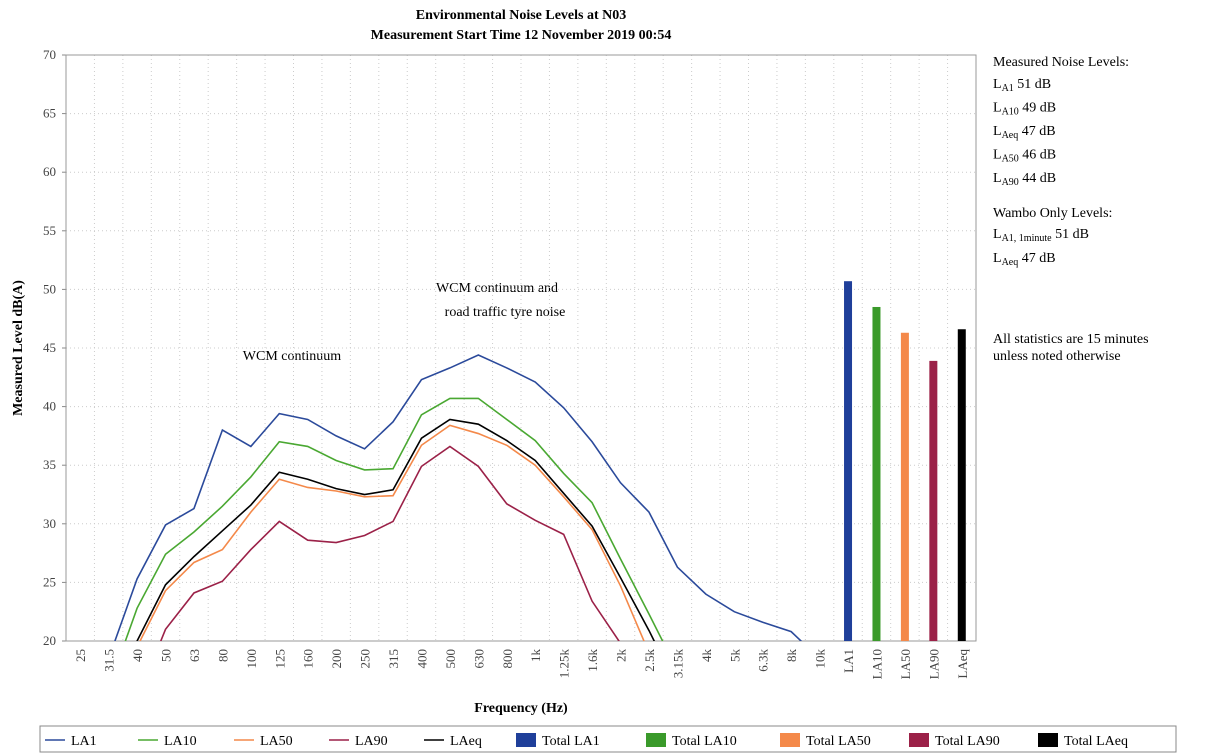 Image resolution: width=1216 pixels, height=754 pixels. What do you see at coordinates (109, 660) in the screenshot?
I see `x-tick-label: 31.5` at bounding box center [109, 660].